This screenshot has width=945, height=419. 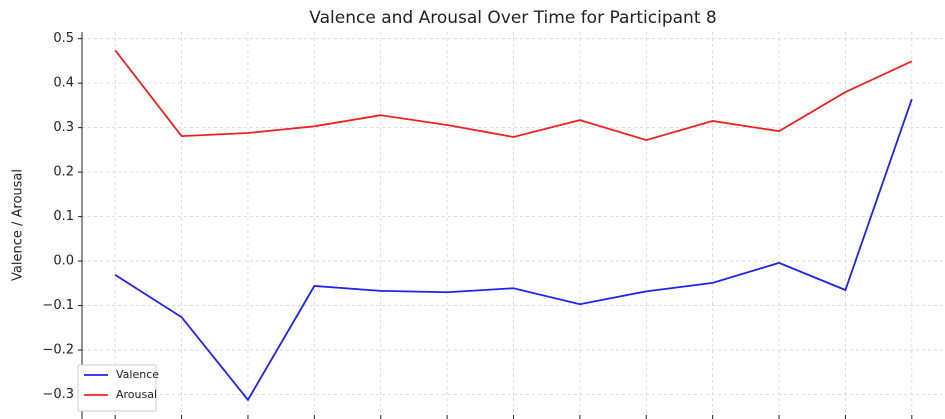 I want to click on y-tick-label: 0.4, so click(x=63, y=83).